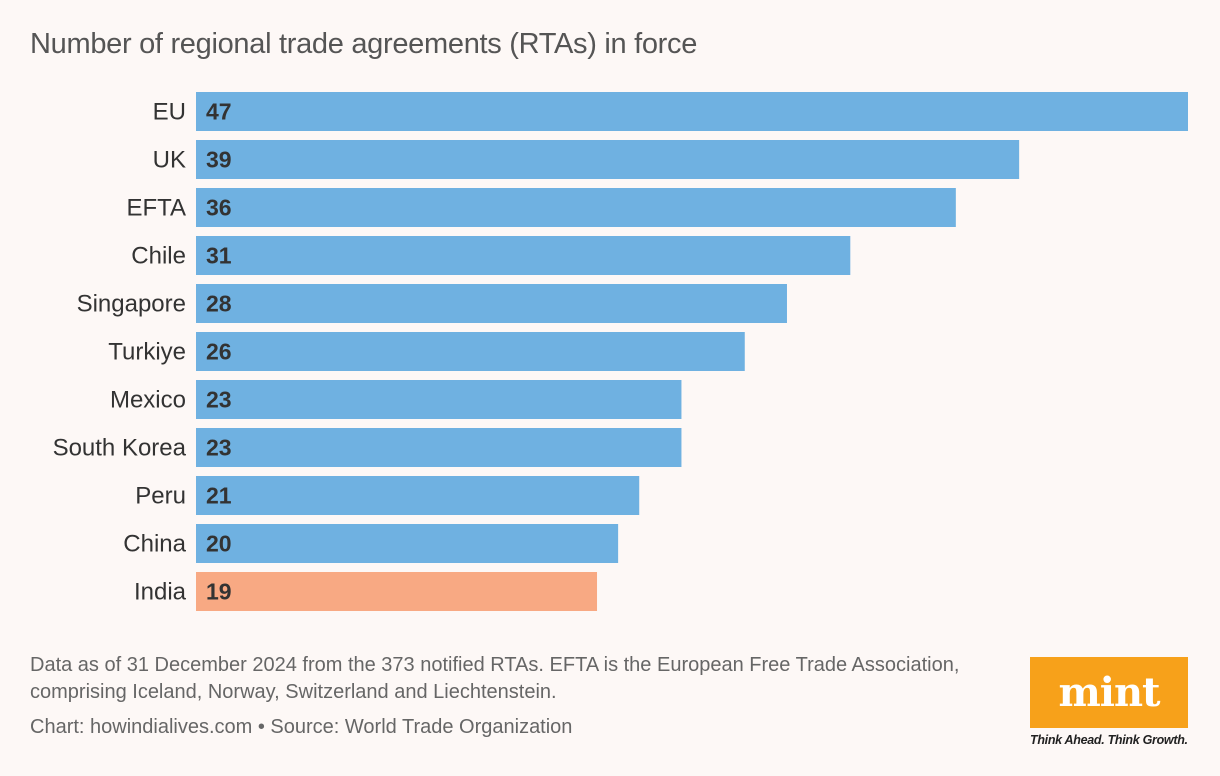  What do you see at coordinates (219, 112) in the screenshot?
I see `value-label-eu: 47` at bounding box center [219, 112].